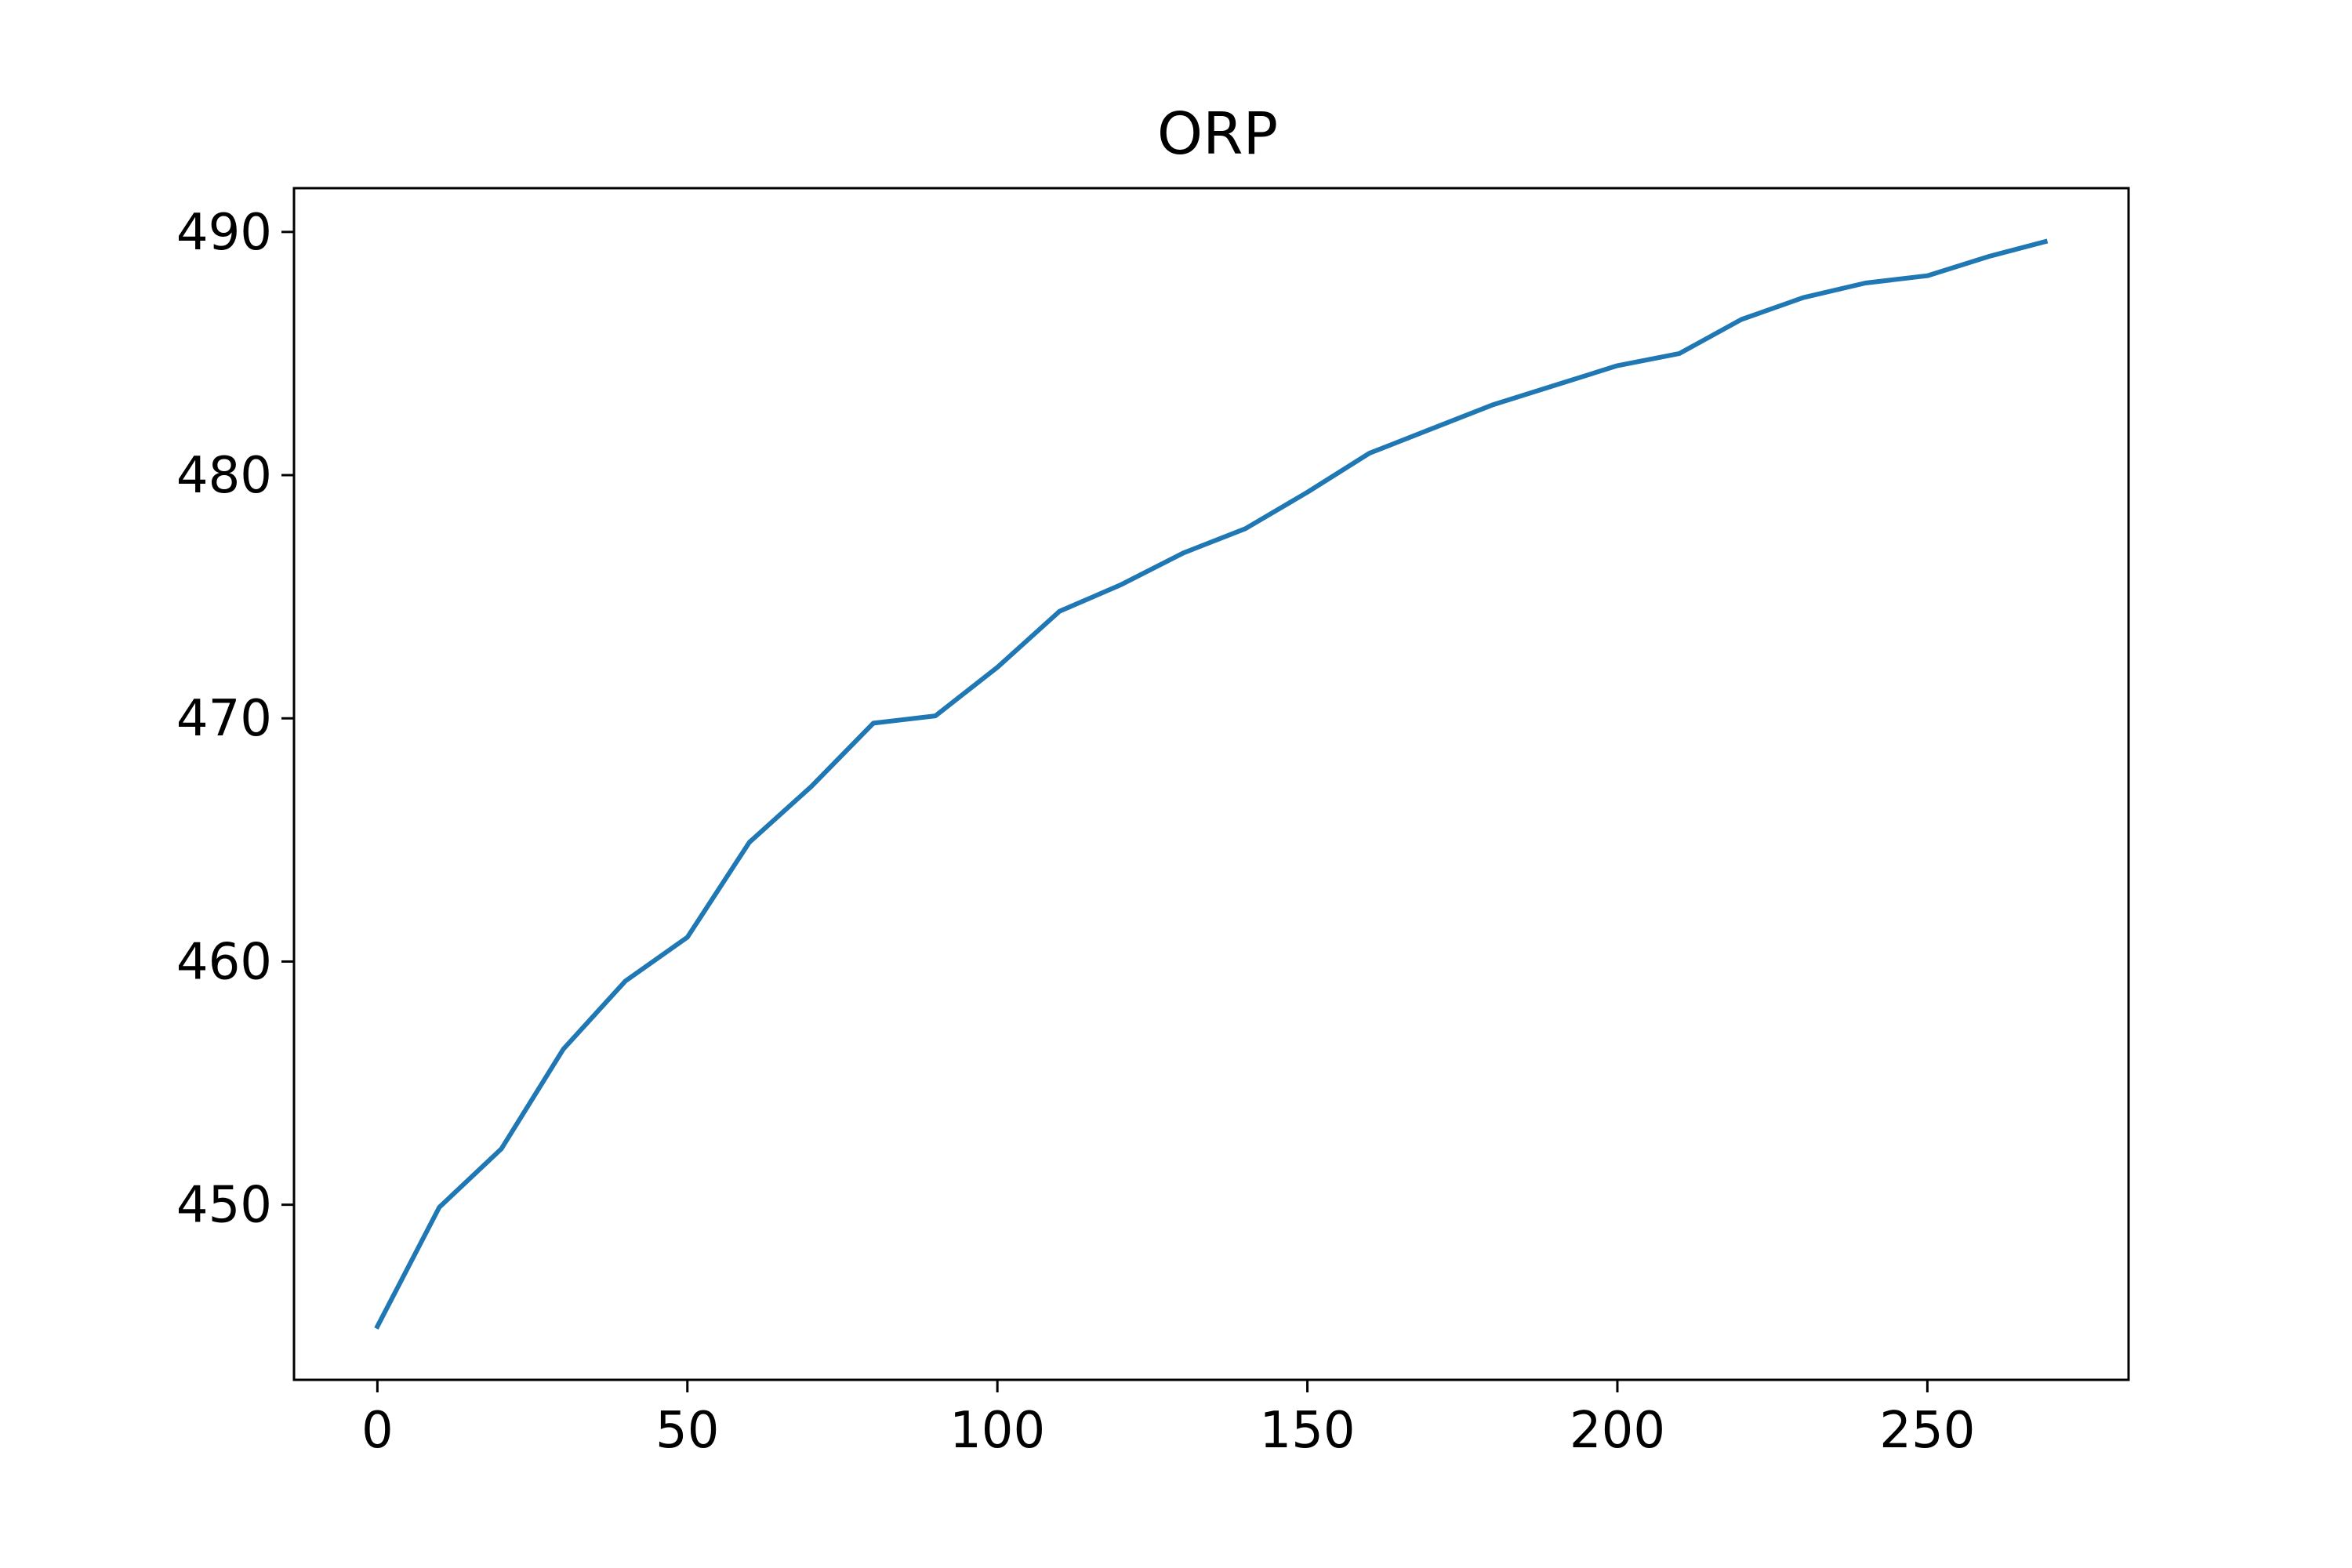 The height and width of the screenshot is (1568, 2352). What do you see at coordinates (224, 719) in the screenshot?
I see `y-tick-label: 470` at bounding box center [224, 719].